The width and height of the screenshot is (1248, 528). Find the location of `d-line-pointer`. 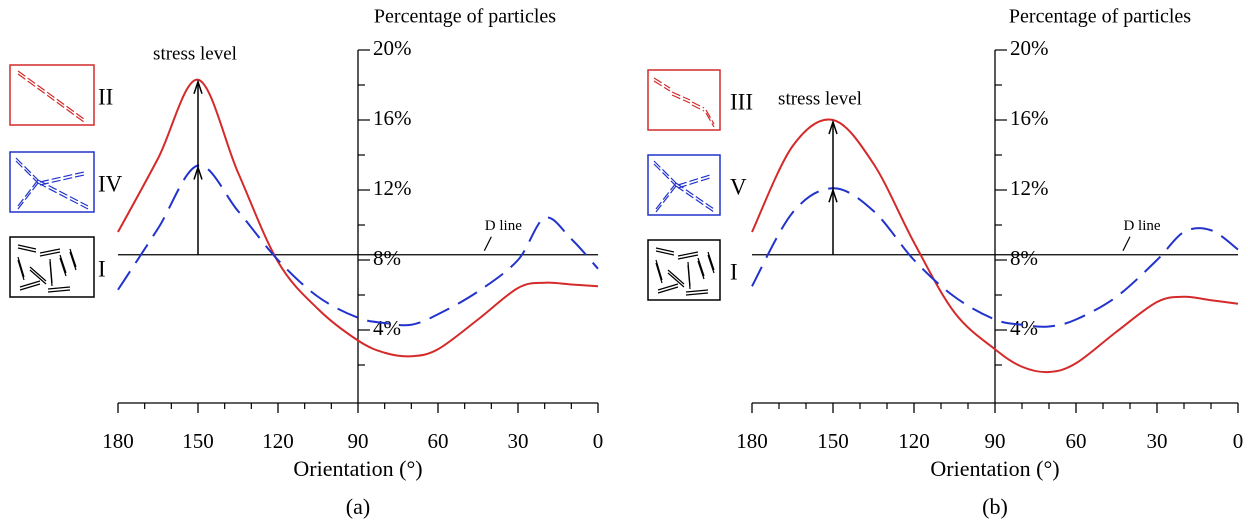

d-line-pointer is located at coordinates (487, 244).